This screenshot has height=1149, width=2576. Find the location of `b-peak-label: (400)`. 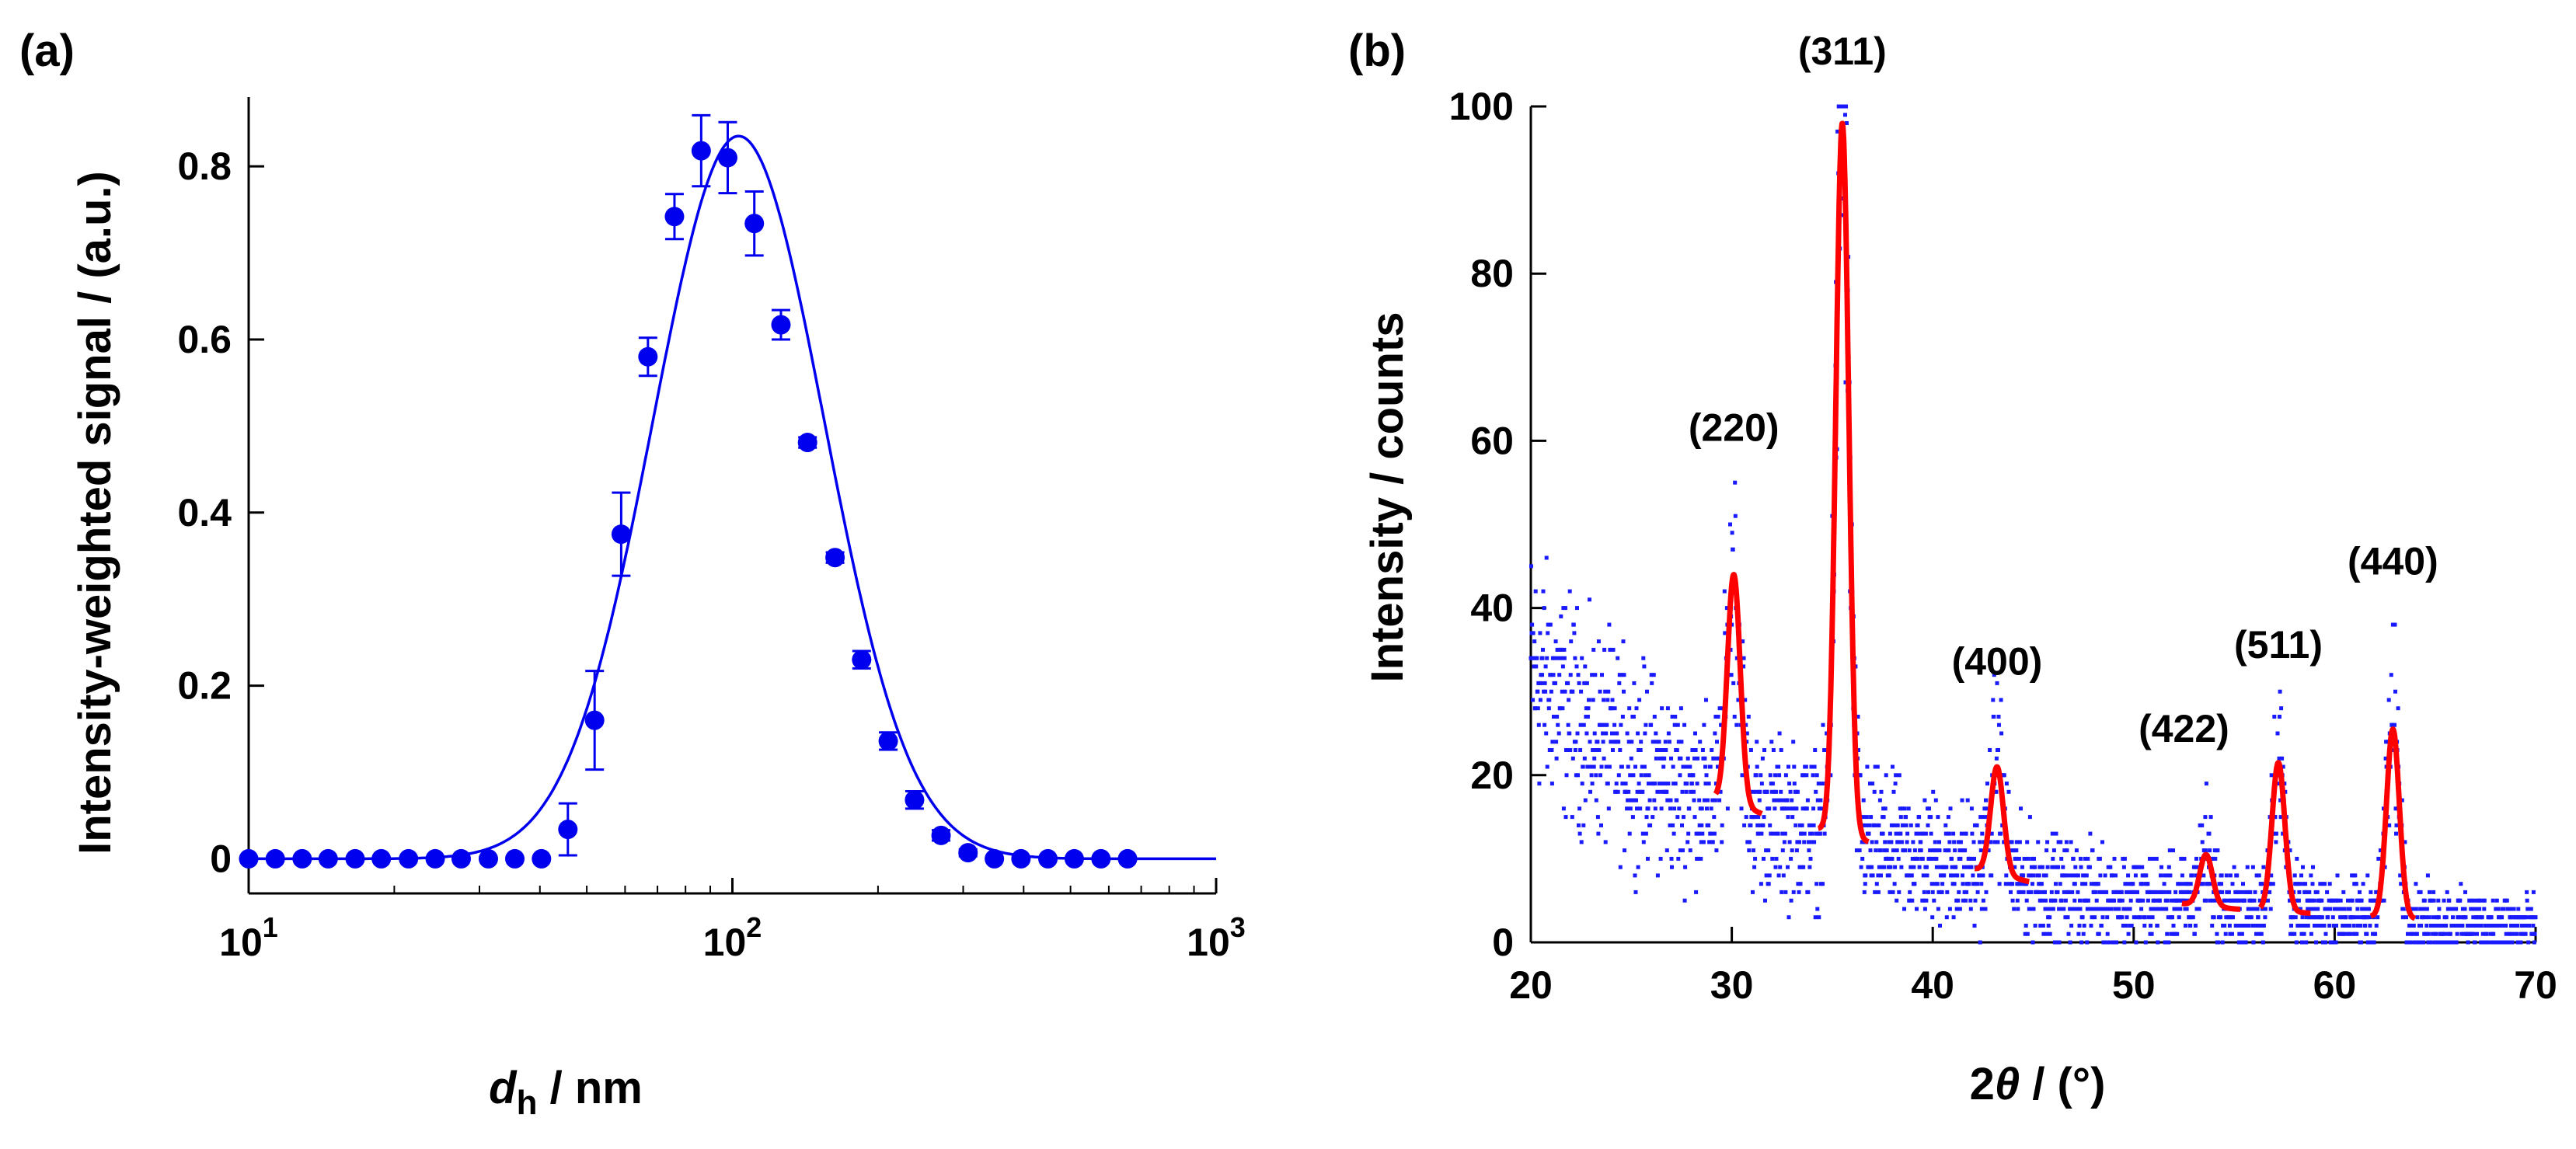

b-peak-label: (400) is located at coordinates (1997, 662).